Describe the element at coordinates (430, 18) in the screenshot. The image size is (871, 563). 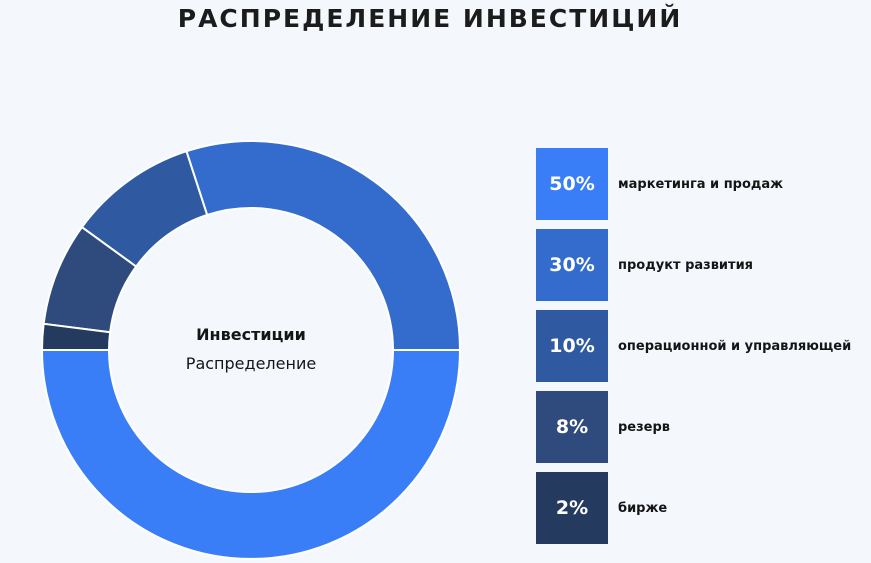
I see `chart-title: РАСПРЕДЕЛЕНИЕ ИНВЕСТИЦИЙ` at that location.